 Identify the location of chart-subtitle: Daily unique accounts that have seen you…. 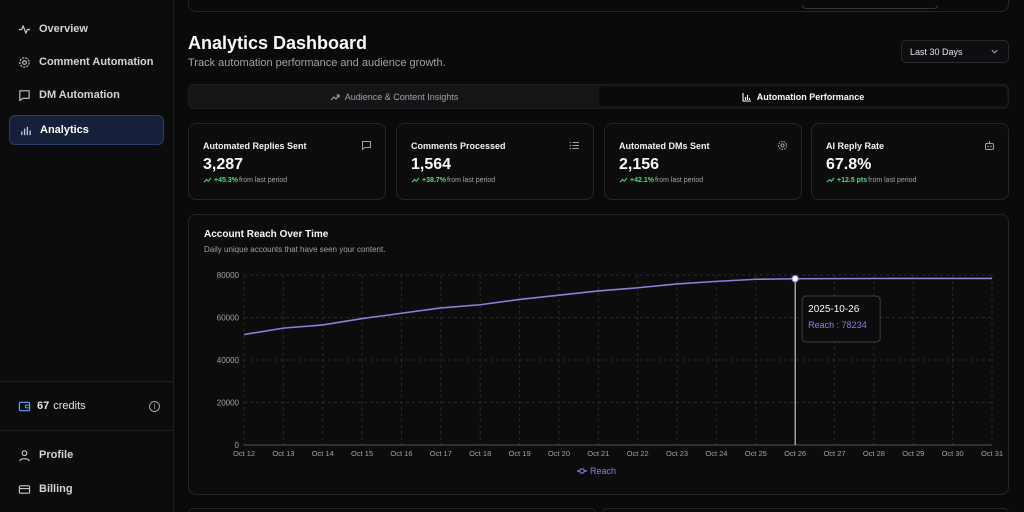
(295, 249).